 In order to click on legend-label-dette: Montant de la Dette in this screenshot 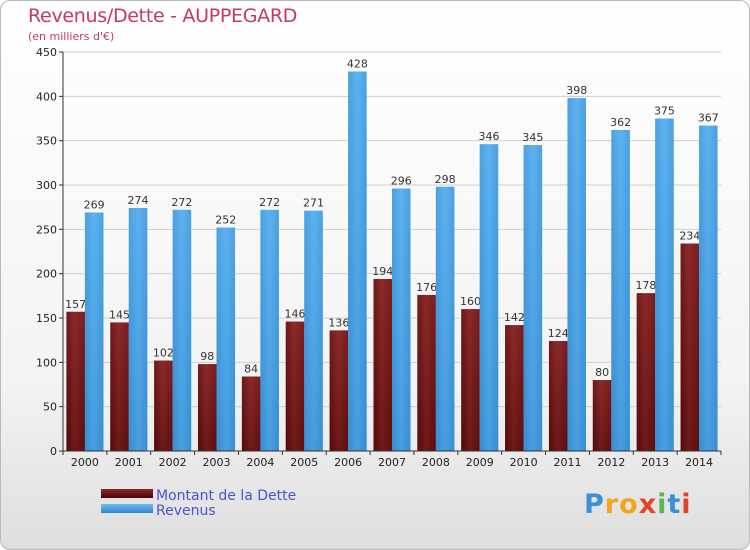, I will do `click(226, 496)`.